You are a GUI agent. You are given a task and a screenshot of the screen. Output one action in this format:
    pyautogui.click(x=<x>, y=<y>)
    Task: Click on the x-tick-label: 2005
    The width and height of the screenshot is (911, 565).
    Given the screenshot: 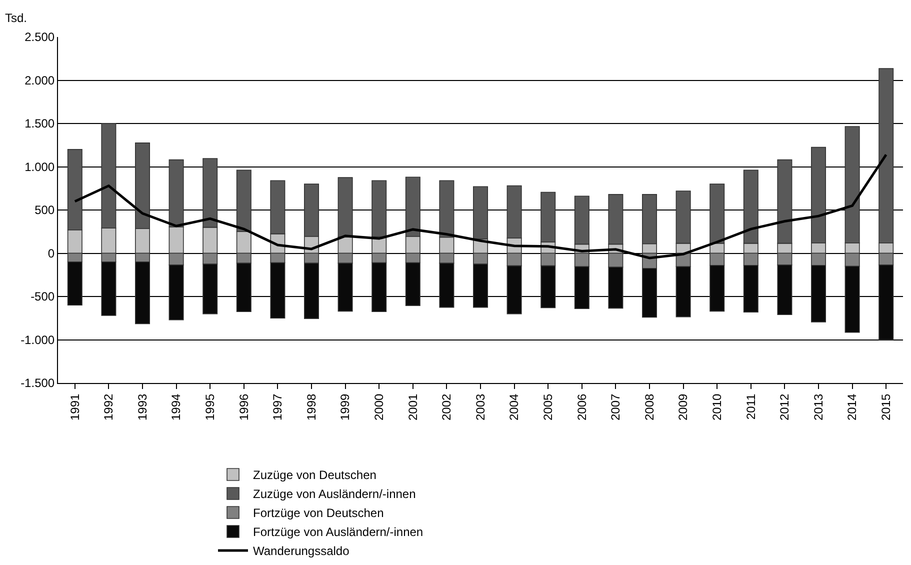 What is the action you would take?
    pyautogui.click(x=548, y=407)
    